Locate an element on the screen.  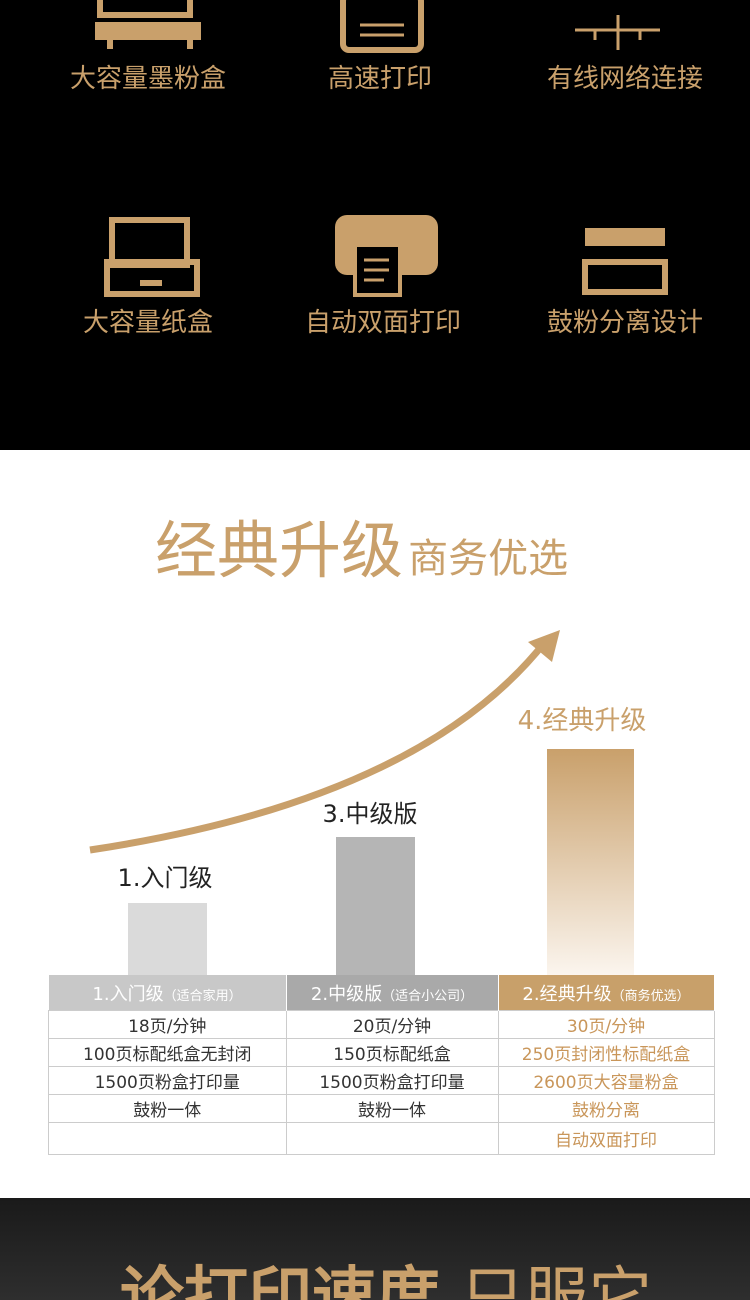
heading-subtitle: 商务优选 is located at coordinates (488, 559).